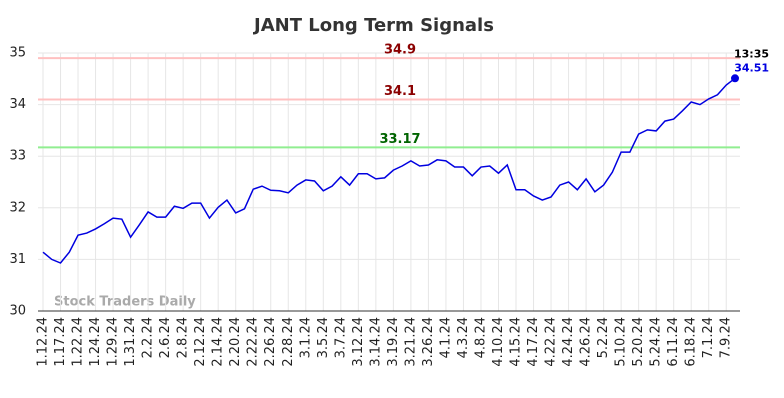  I want to click on y-tick-label: 31, so click(17, 259).